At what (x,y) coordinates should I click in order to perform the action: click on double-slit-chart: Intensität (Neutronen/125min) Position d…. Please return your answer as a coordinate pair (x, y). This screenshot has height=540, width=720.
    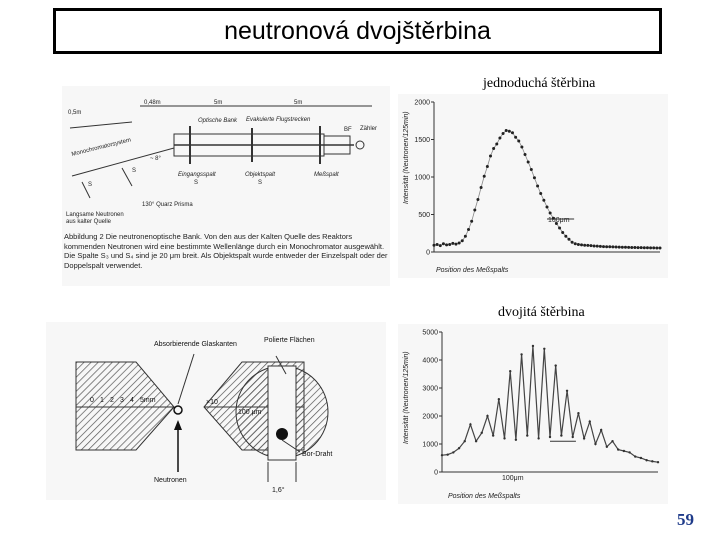
    Looking at the image, I should click on (533, 414).